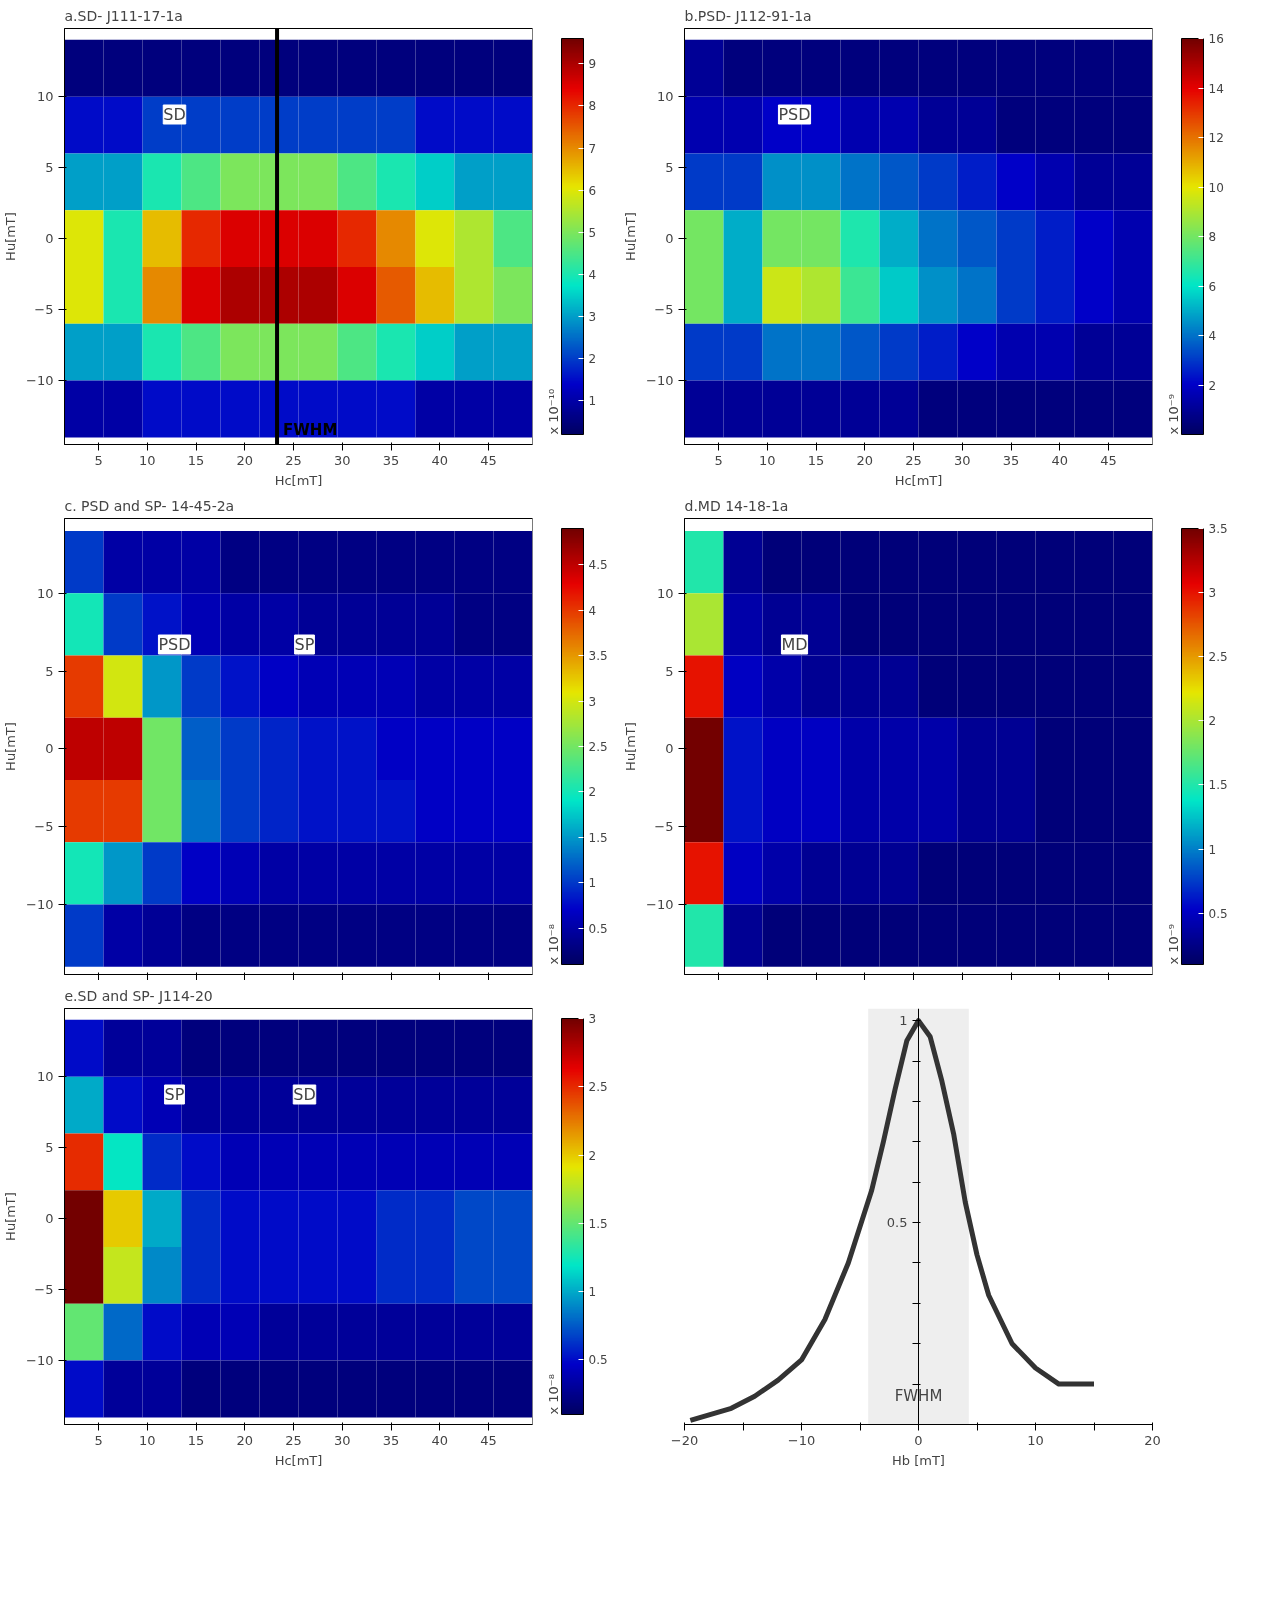 The image size is (1277, 1598). I want to click on color-bar-label: 7, so click(592, 148).